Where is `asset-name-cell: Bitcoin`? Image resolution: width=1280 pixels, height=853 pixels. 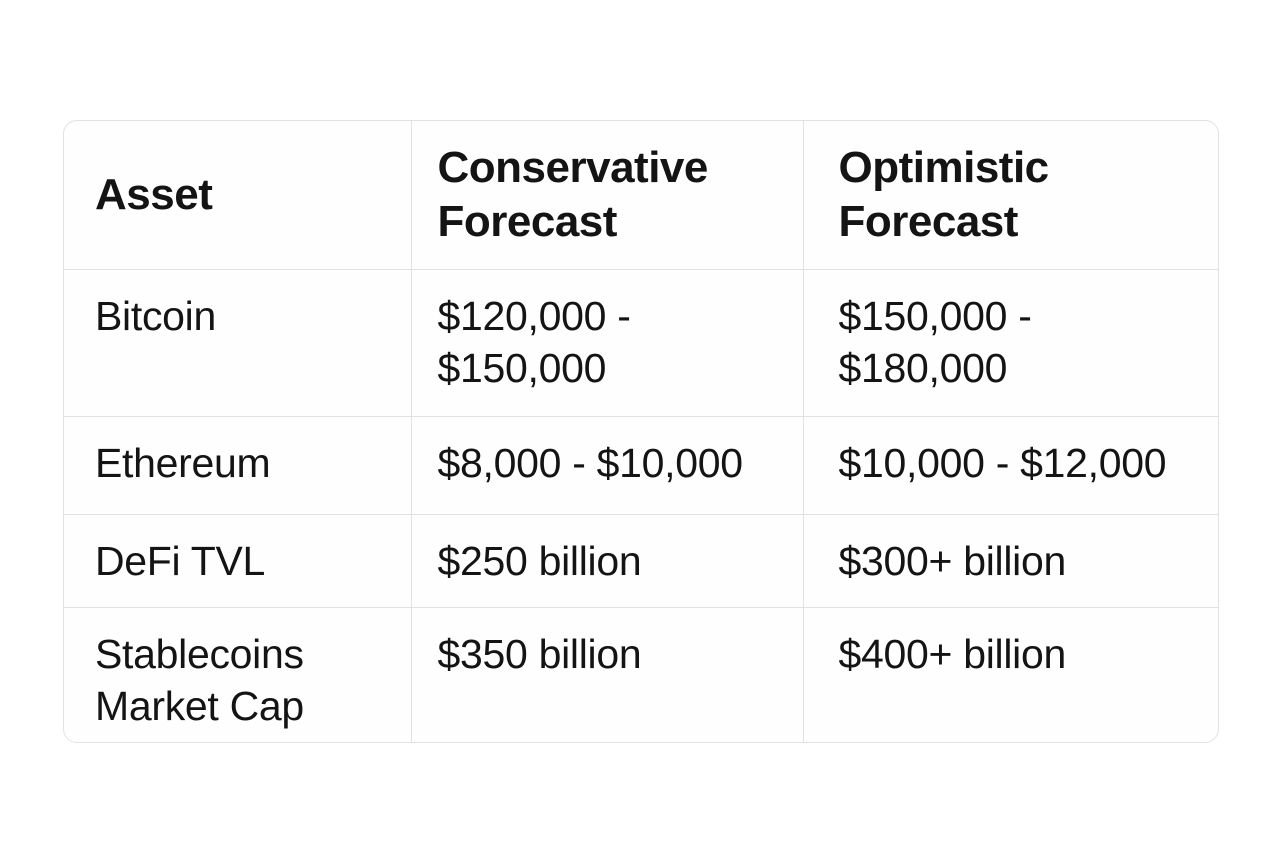
asset-name-cell: Bitcoin is located at coordinates (155, 316).